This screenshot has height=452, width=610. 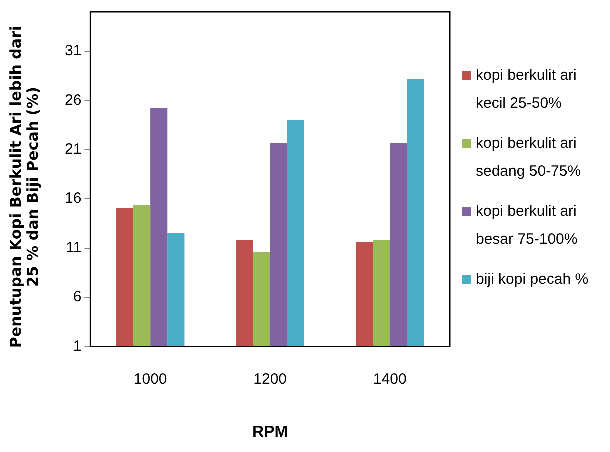 What do you see at coordinates (73, 51) in the screenshot?
I see `y-tick-label: 31` at bounding box center [73, 51].